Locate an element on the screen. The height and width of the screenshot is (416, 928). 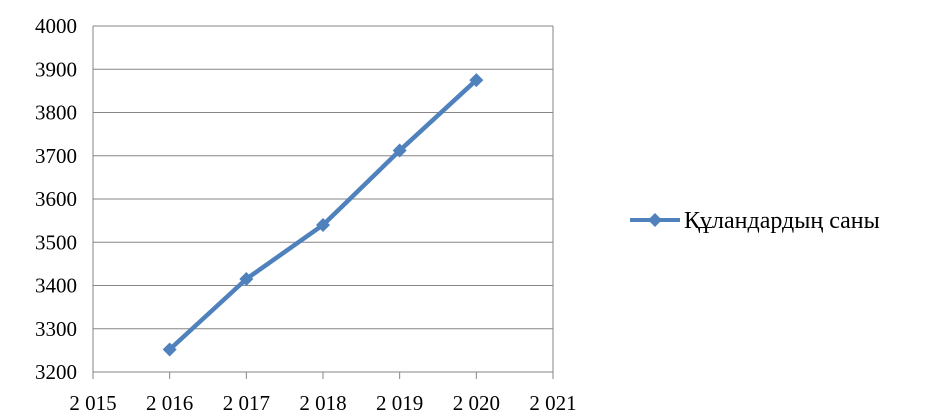
x-tick-label: 2 019 is located at coordinates (399, 403).